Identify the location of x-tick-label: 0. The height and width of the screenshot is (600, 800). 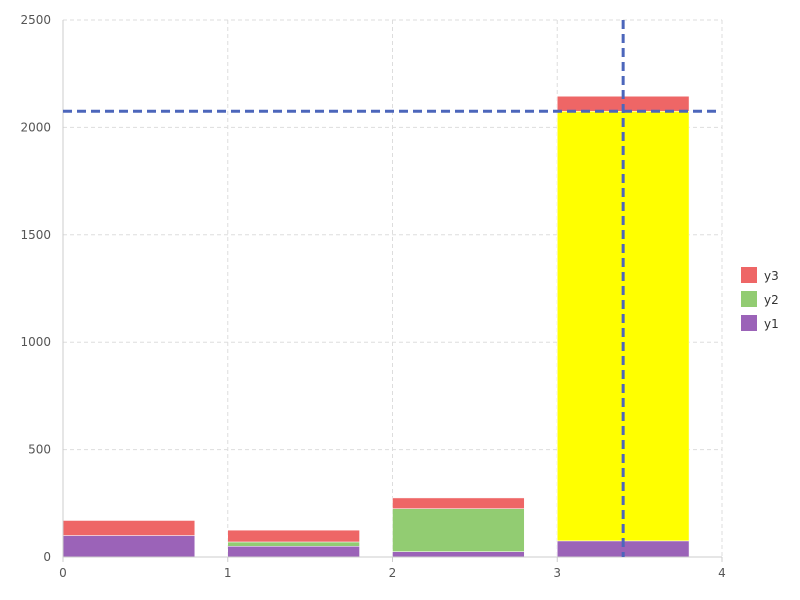
(63, 573).